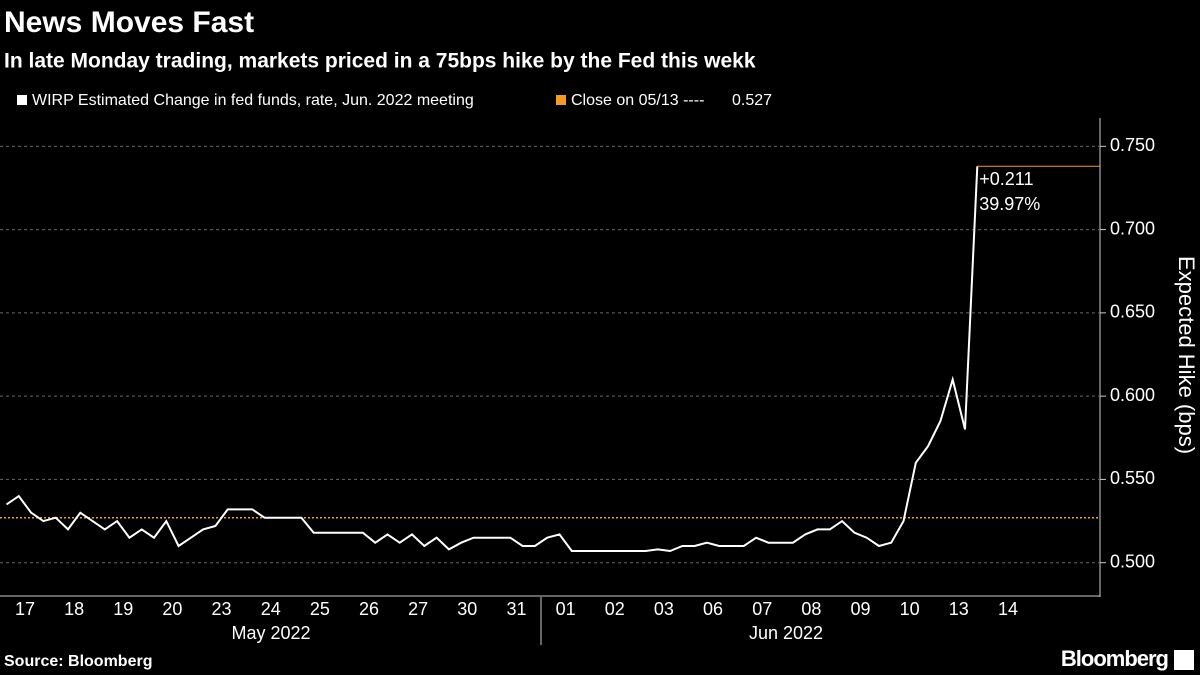 The height and width of the screenshot is (675, 1200). Describe the element at coordinates (418, 609) in the screenshot. I see `x-tick-label: 27` at that location.